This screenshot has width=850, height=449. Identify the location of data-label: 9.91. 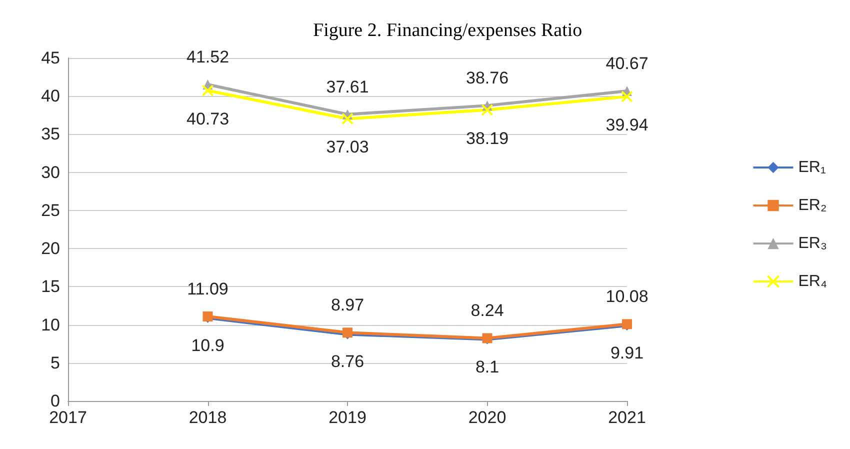
(627, 352).